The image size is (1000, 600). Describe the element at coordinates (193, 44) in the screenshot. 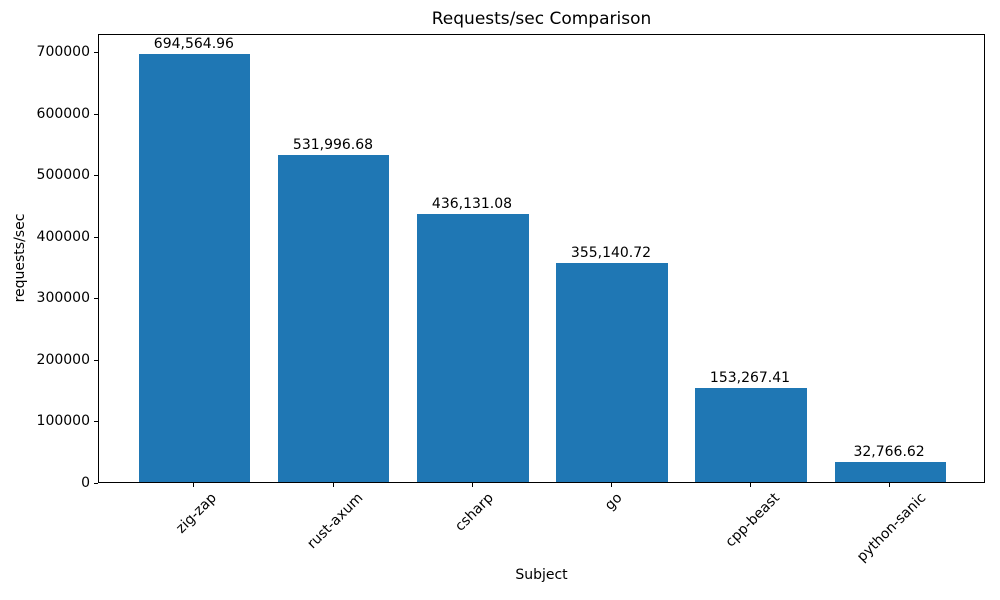

I see `bar-value-label: 694,564.96` at that location.